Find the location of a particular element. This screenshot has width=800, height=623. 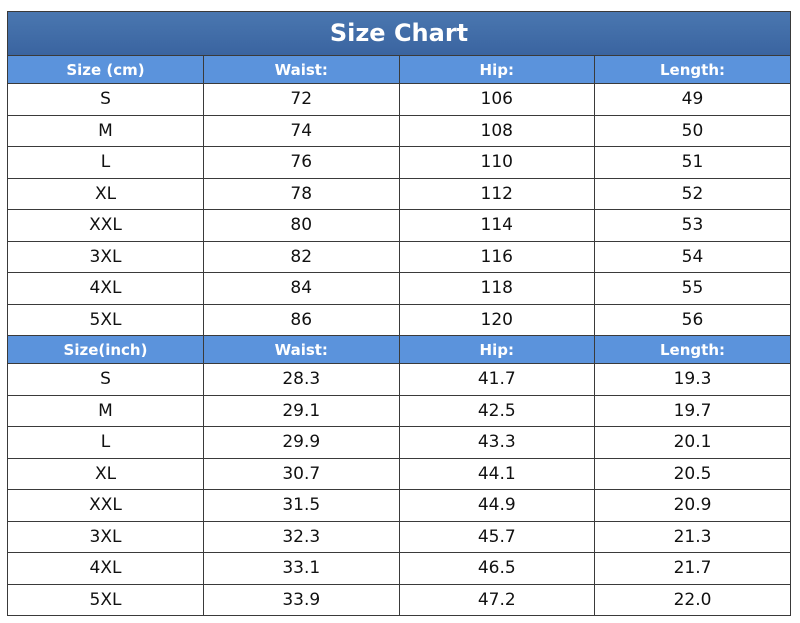

hip-cell: 116 is located at coordinates (496, 256).